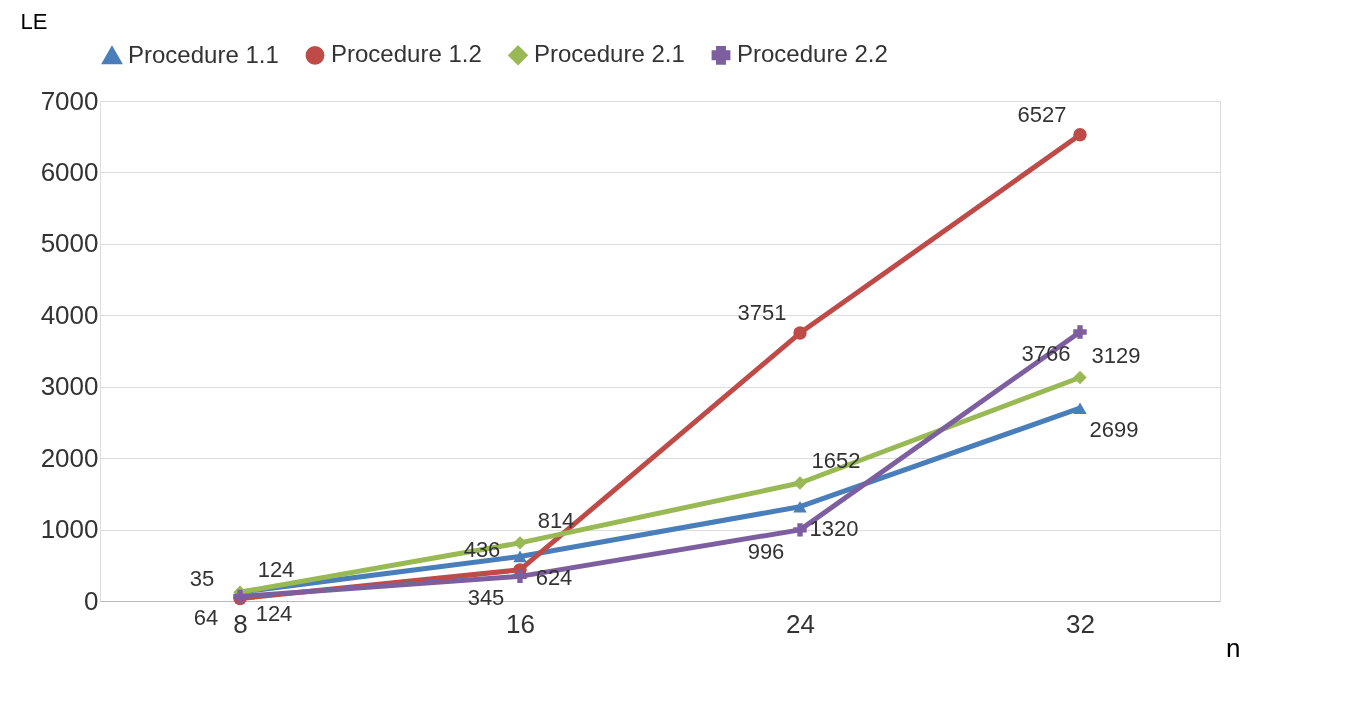 This screenshot has height=710, width=1350. Describe the element at coordinates (766, 551) in the screenshot. I see `data-label: 996` at that location.